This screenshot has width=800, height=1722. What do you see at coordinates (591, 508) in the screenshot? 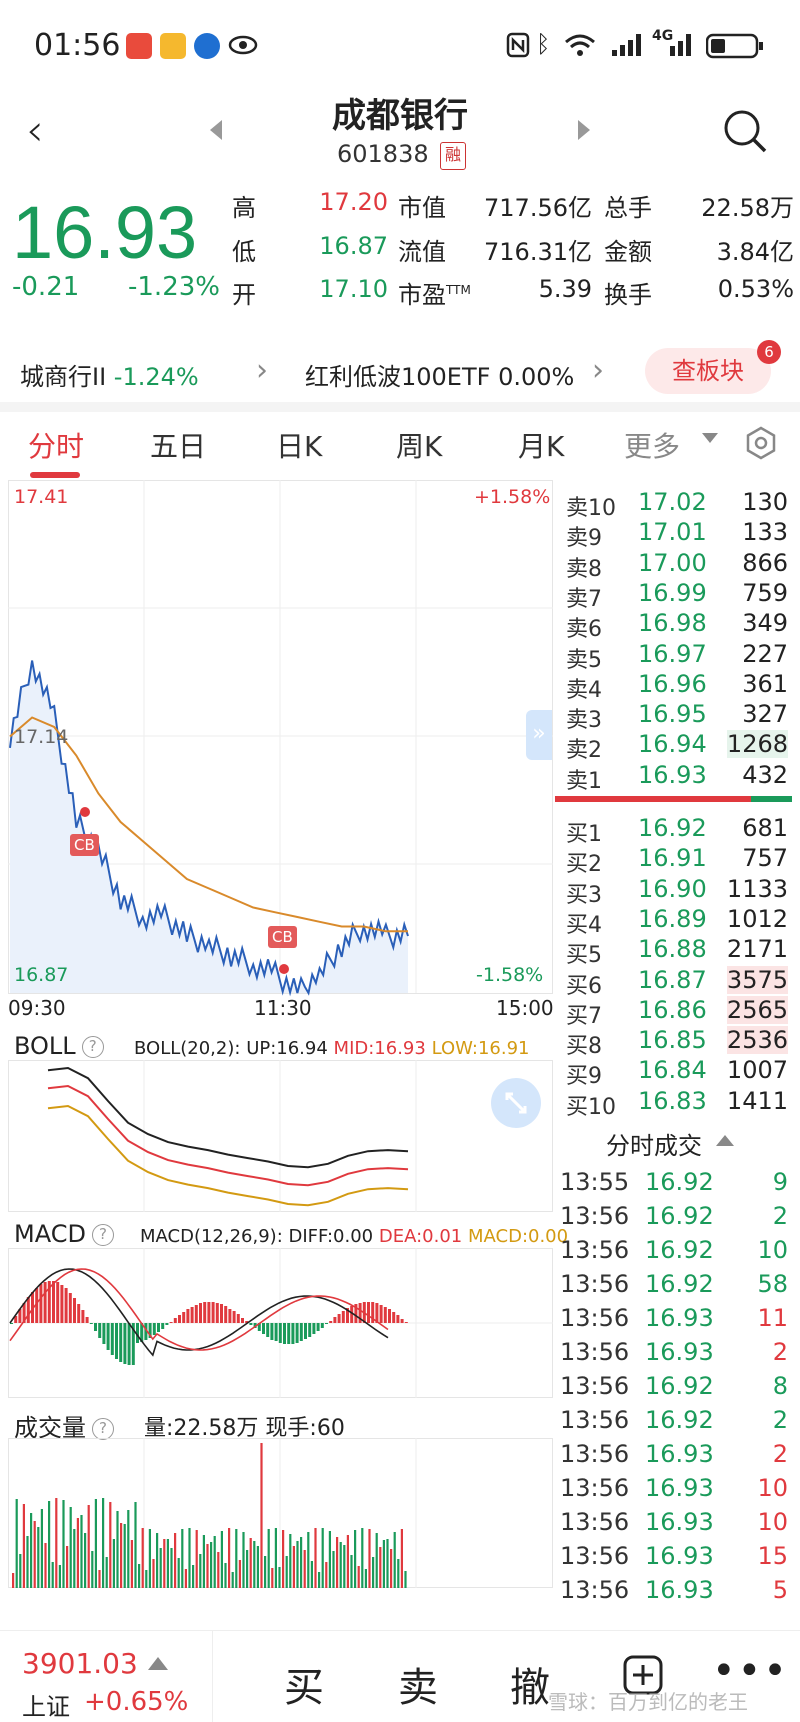
I see `ask-label: 卖10` at bounding box center [591, 508].